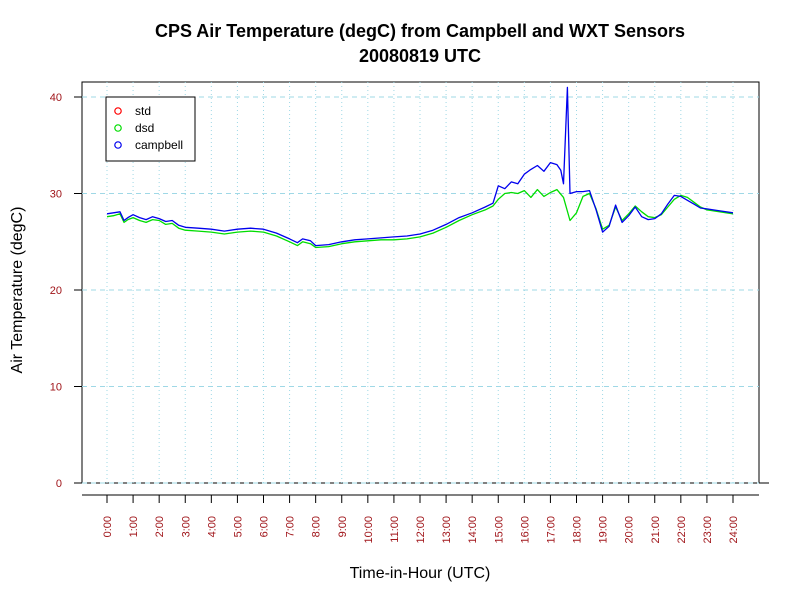 The height and width of the screenshot is (600, 800). Describe the element at coordinates (56, 98) in the screenshot. I see `y-tick-label: 40` at that location.